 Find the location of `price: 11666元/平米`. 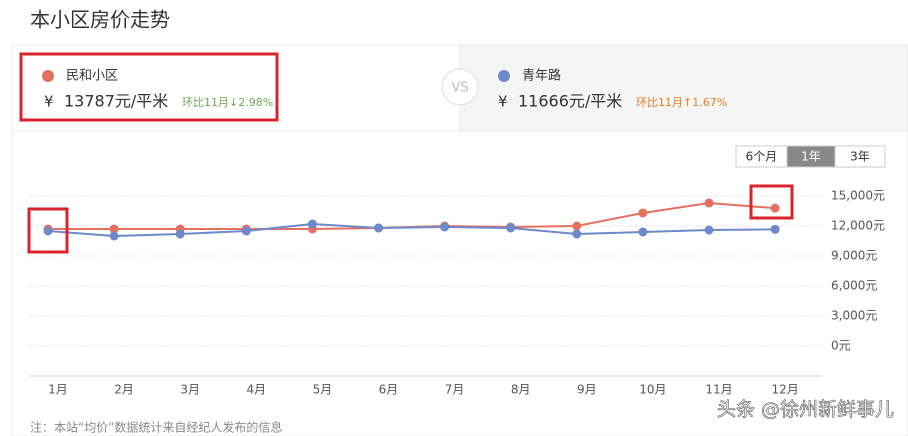

price: 11666元/平米 is located at coordinates (570, 101).